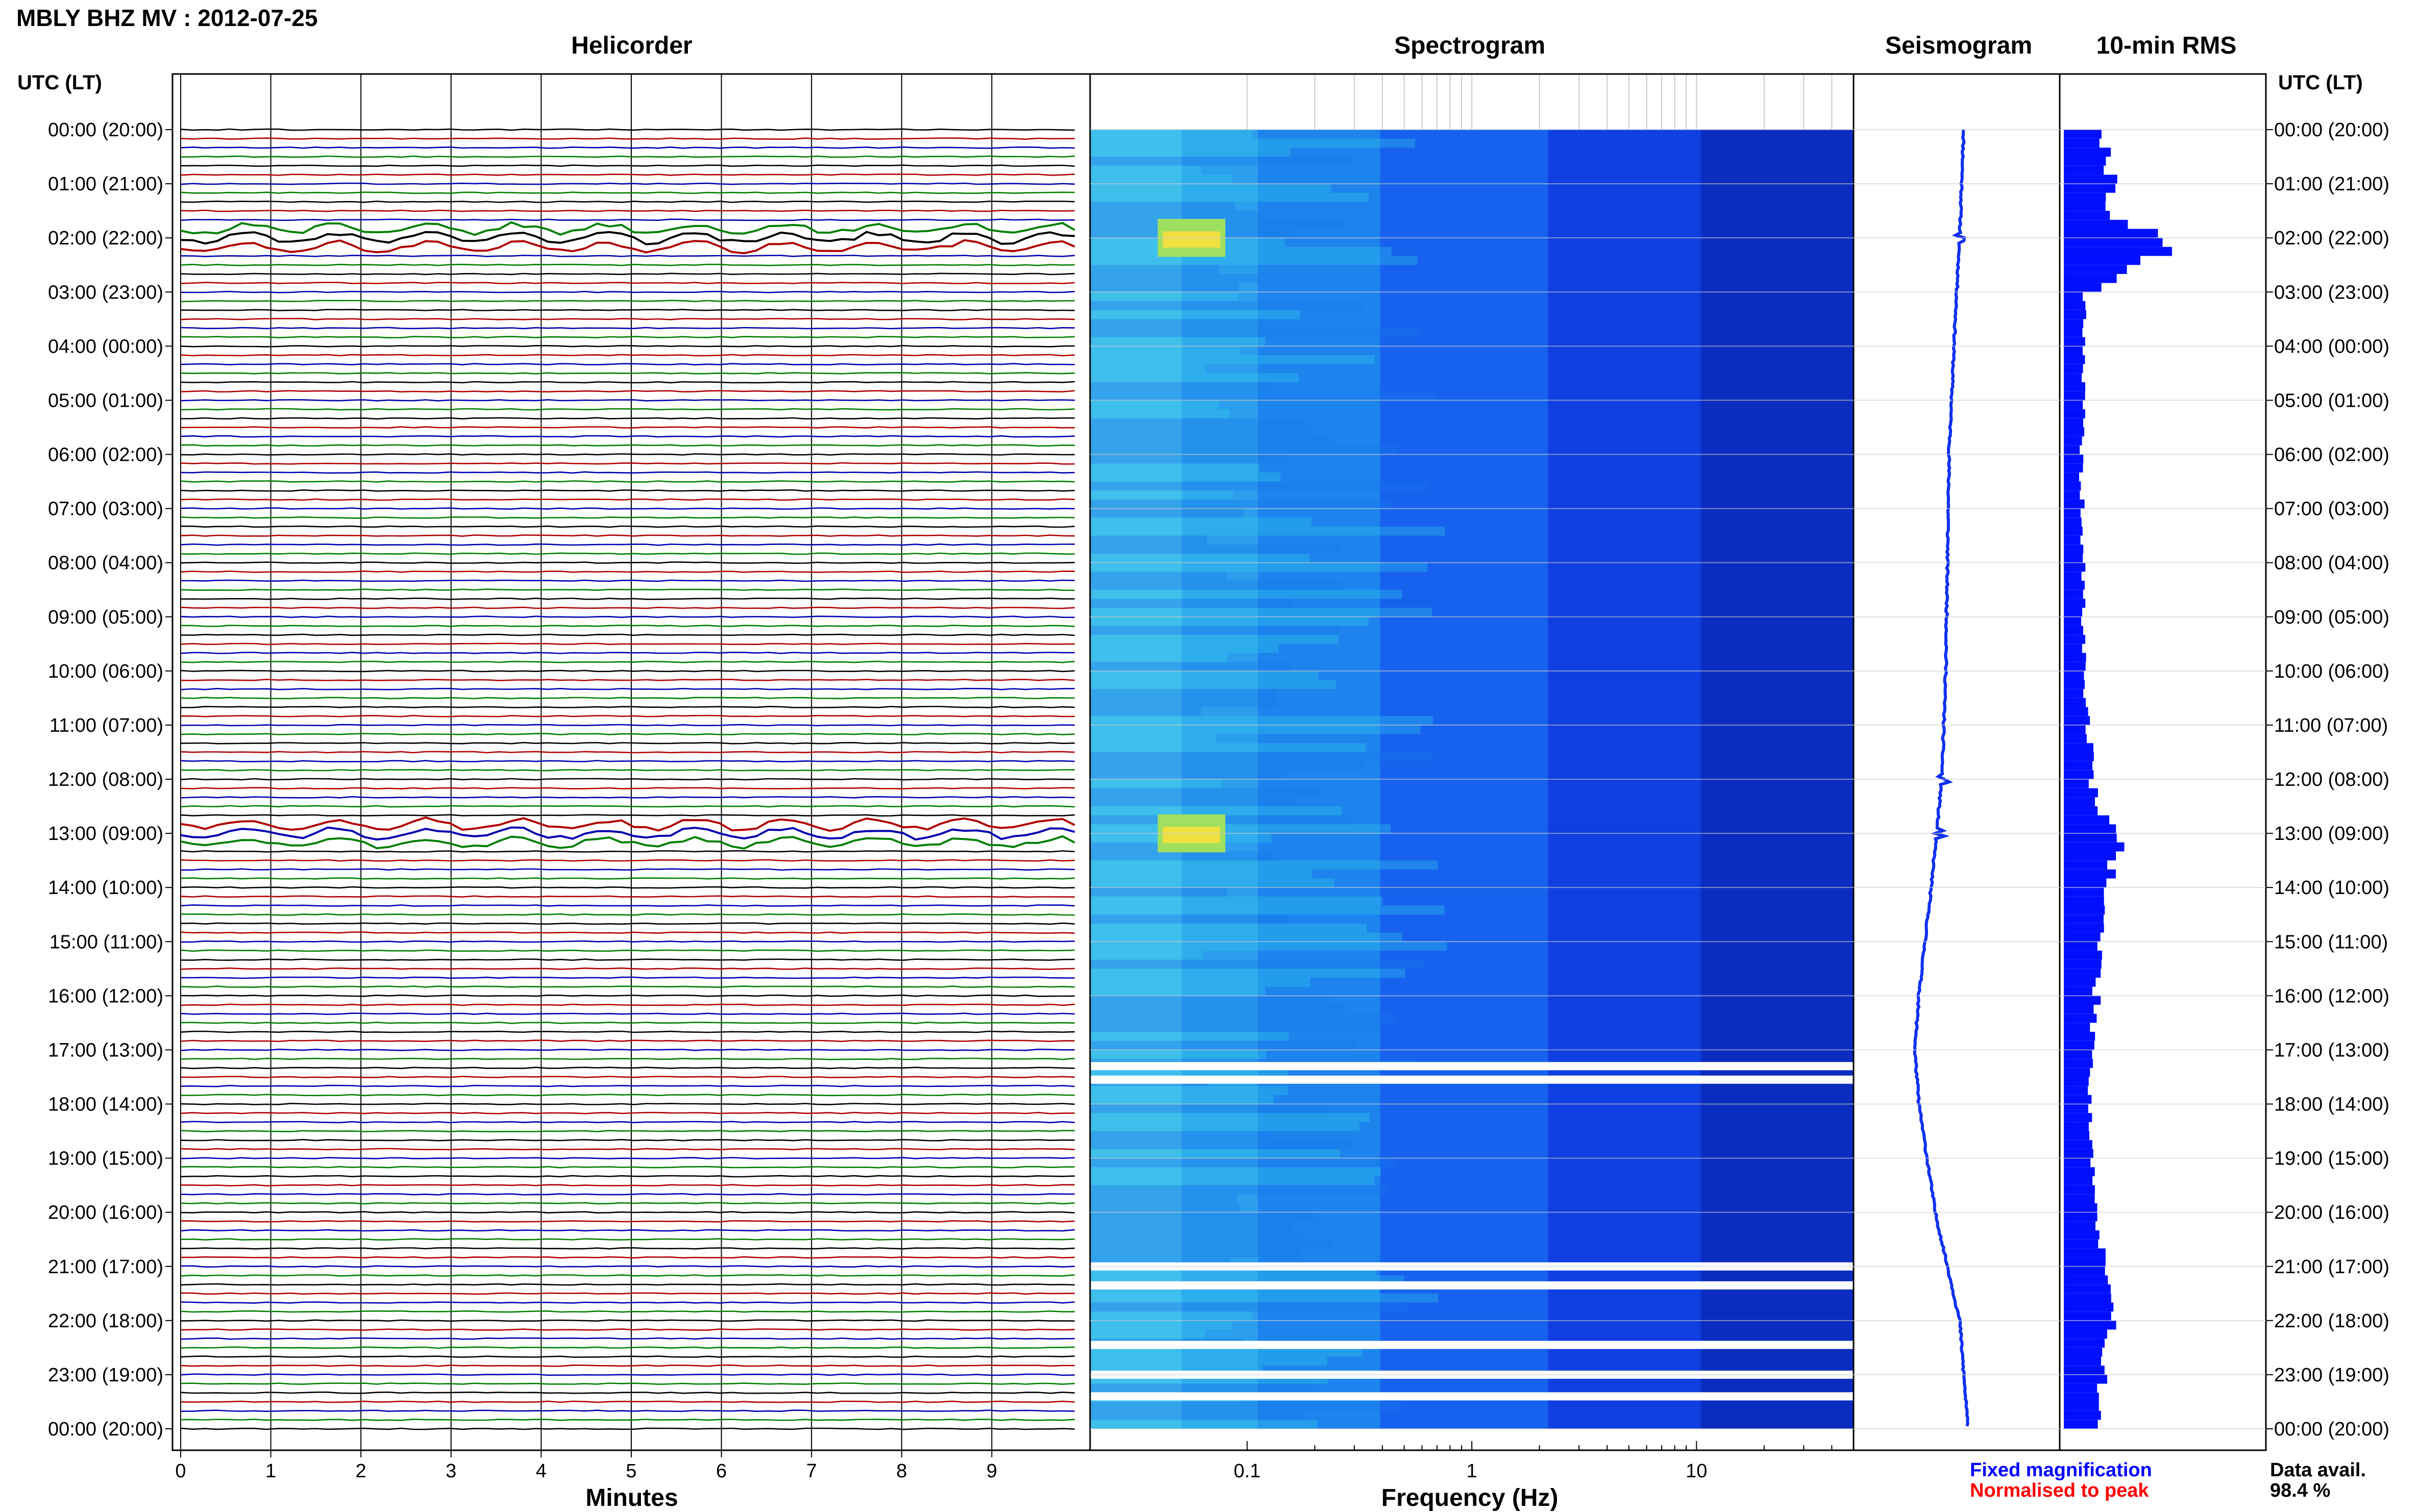 The image size is (2419, 1512). What do you see at coordinates (105, 238) in the screenshot?
I see `hour-label-left: 02:00 (22:00)` at bounding box center [105, 238].